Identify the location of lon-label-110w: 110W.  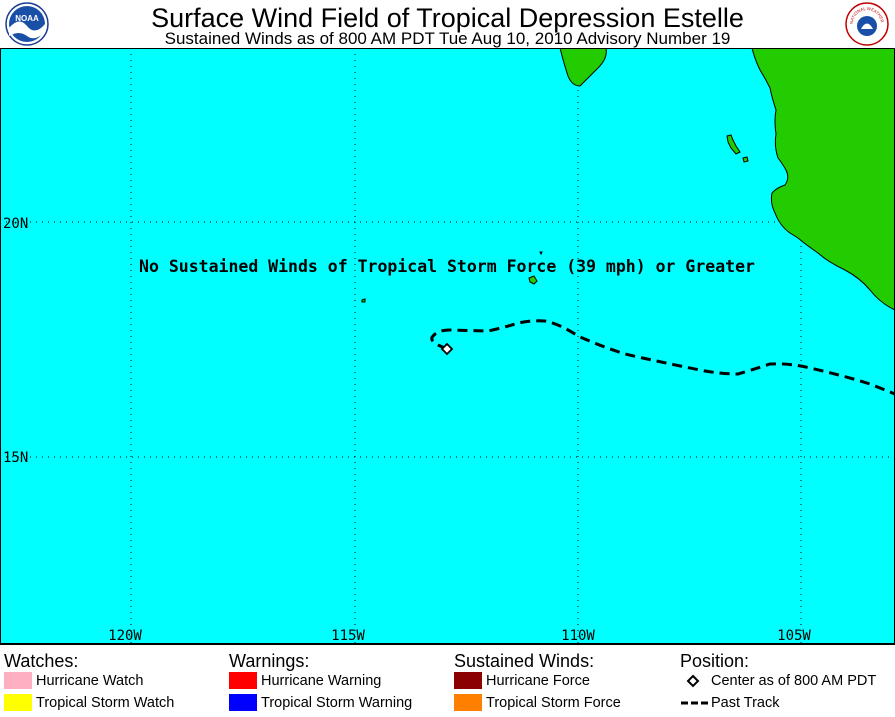
(578, 636).